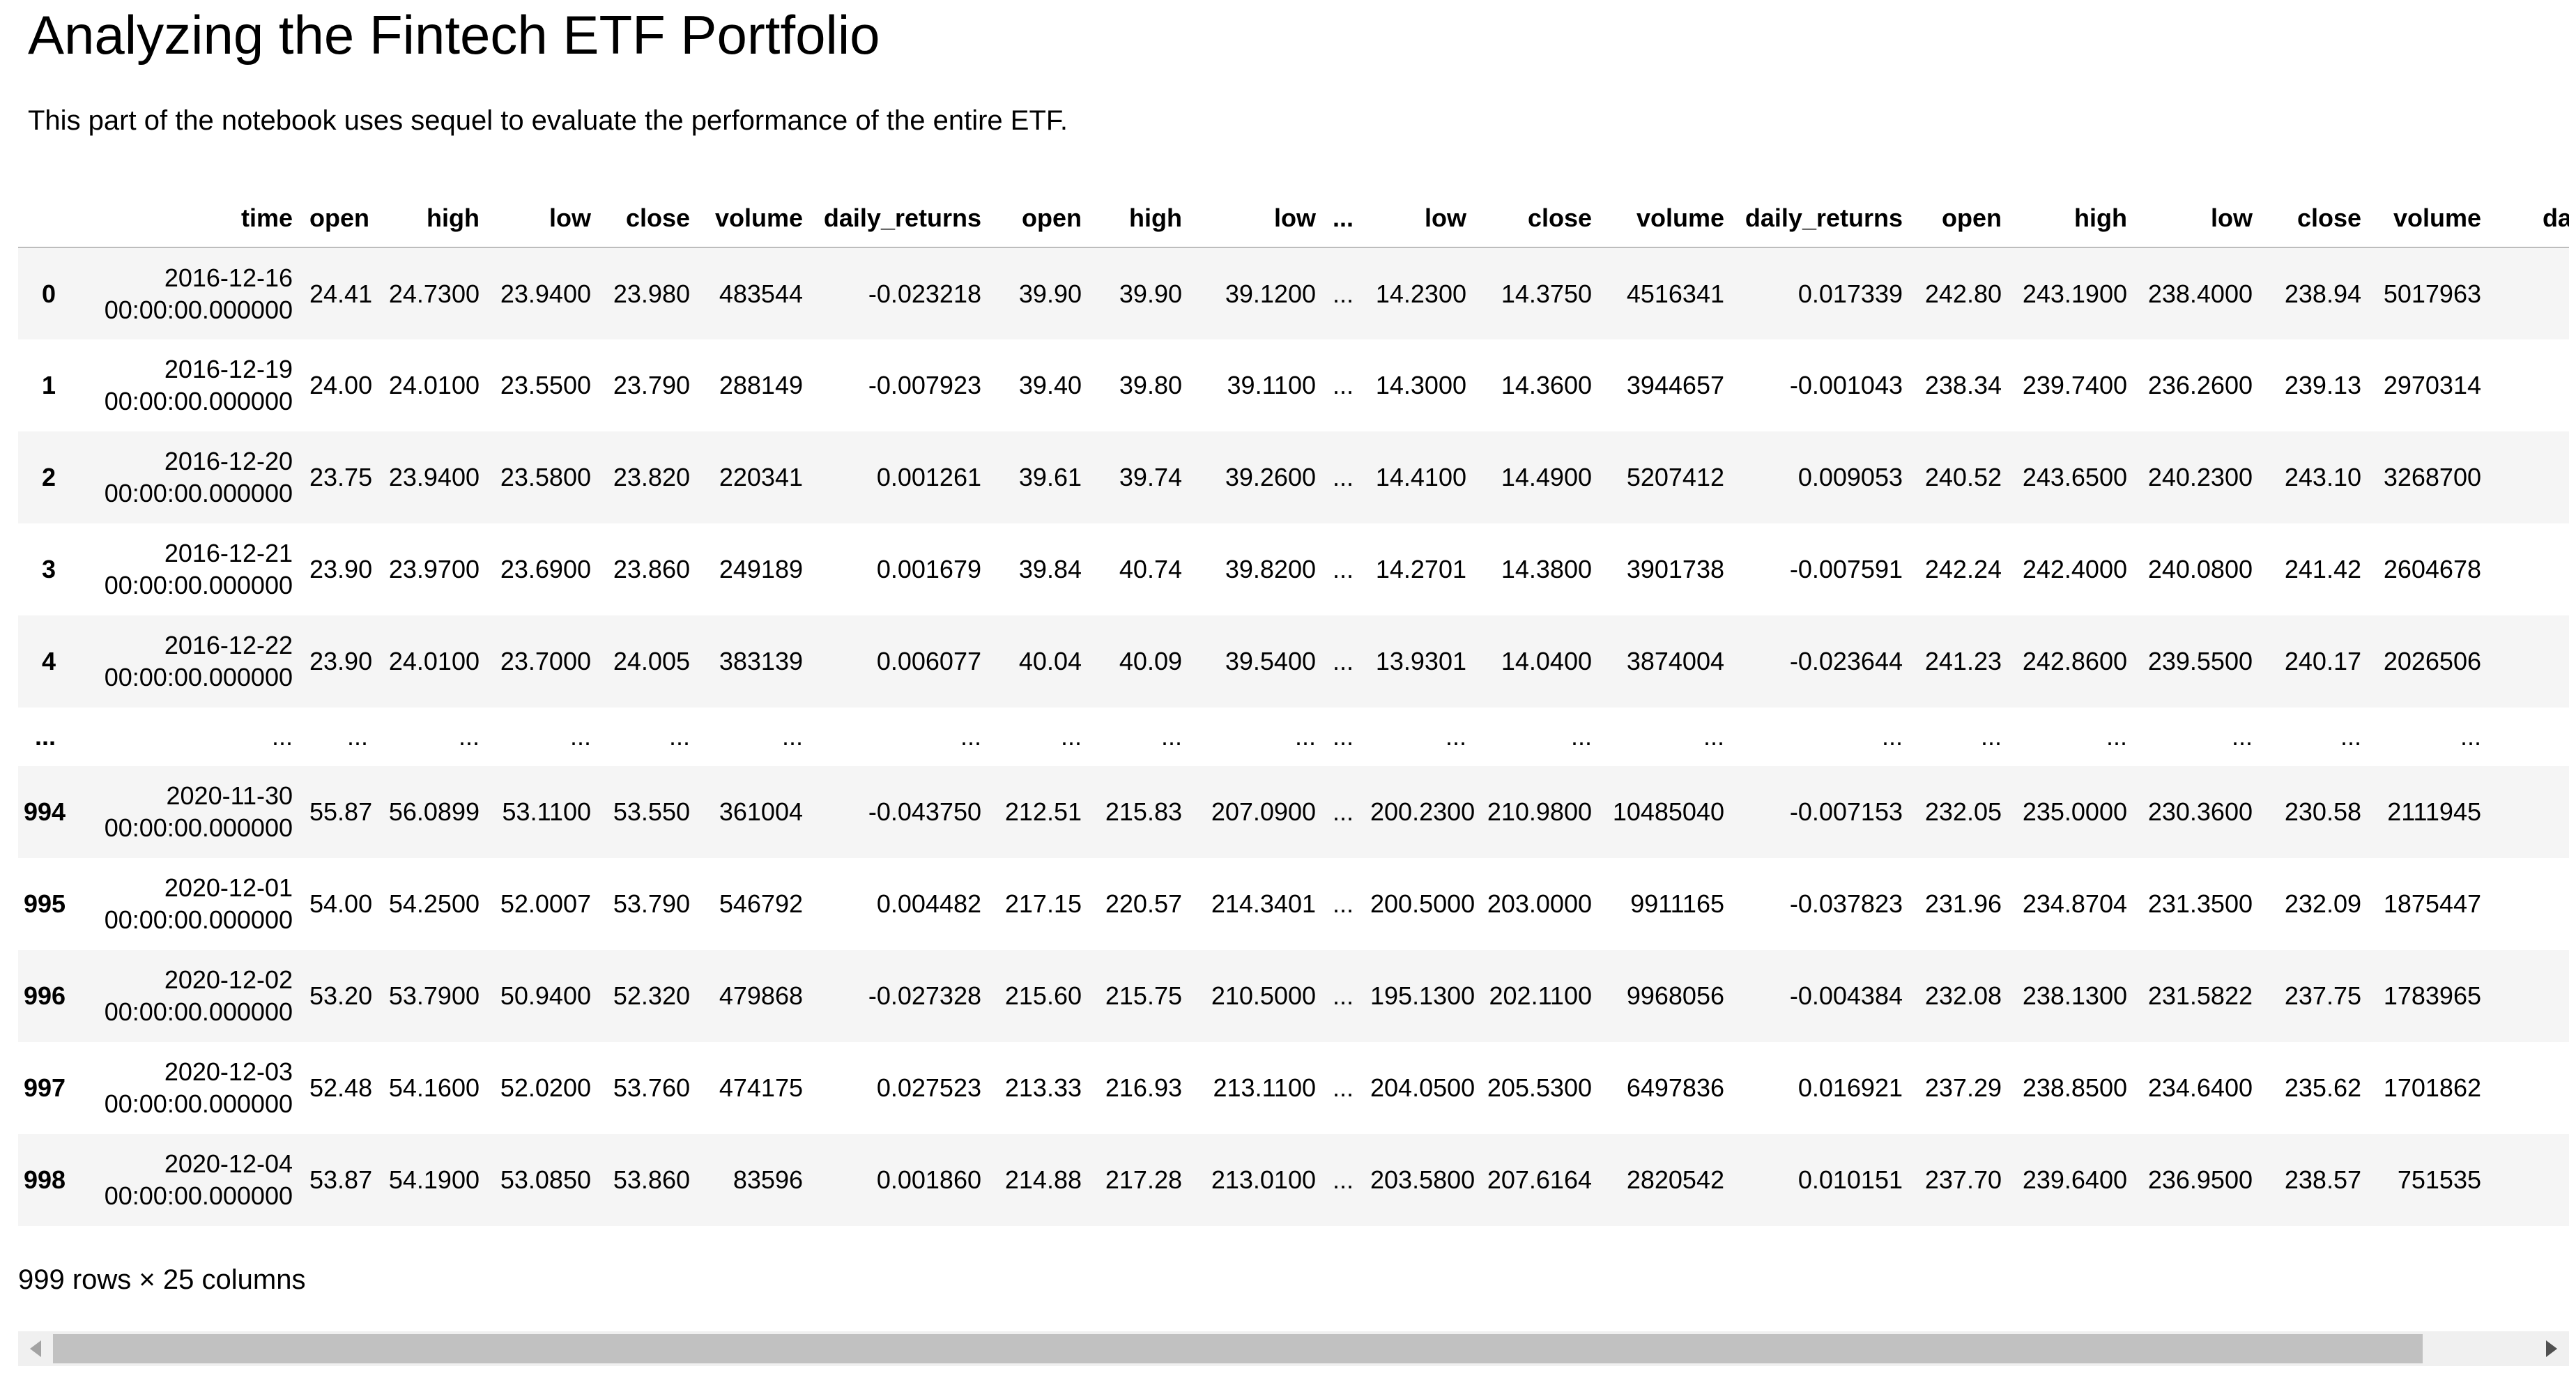 This screenshot has width=2576, height=1378. Describe the element at coordinates (2200, 811) in the screenshot. I see `table-cell: 230.3600` at that location.